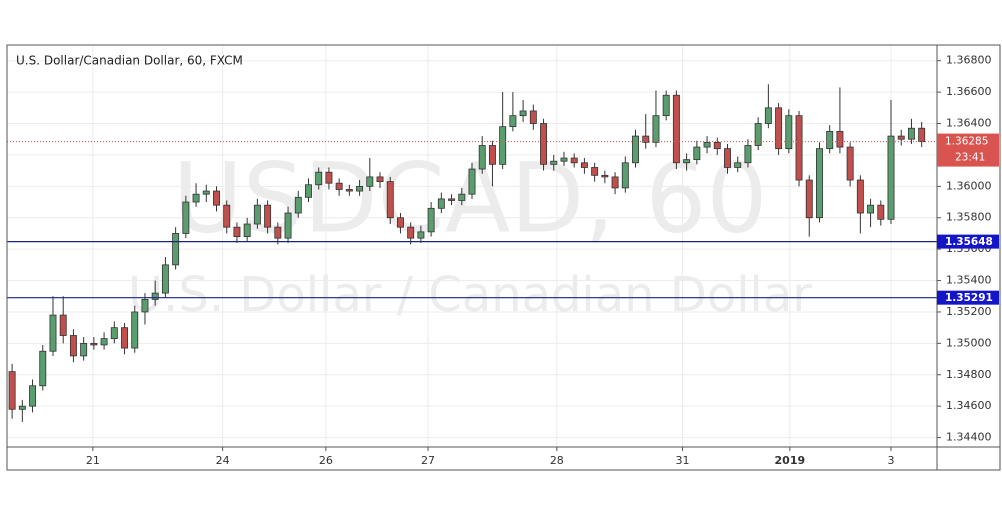 The width and height of the screenshot is (1002, 508). Describe the element at coordinates (969, 437) in the screenshot. I see `y-tick-label: 1.34400` at that location.